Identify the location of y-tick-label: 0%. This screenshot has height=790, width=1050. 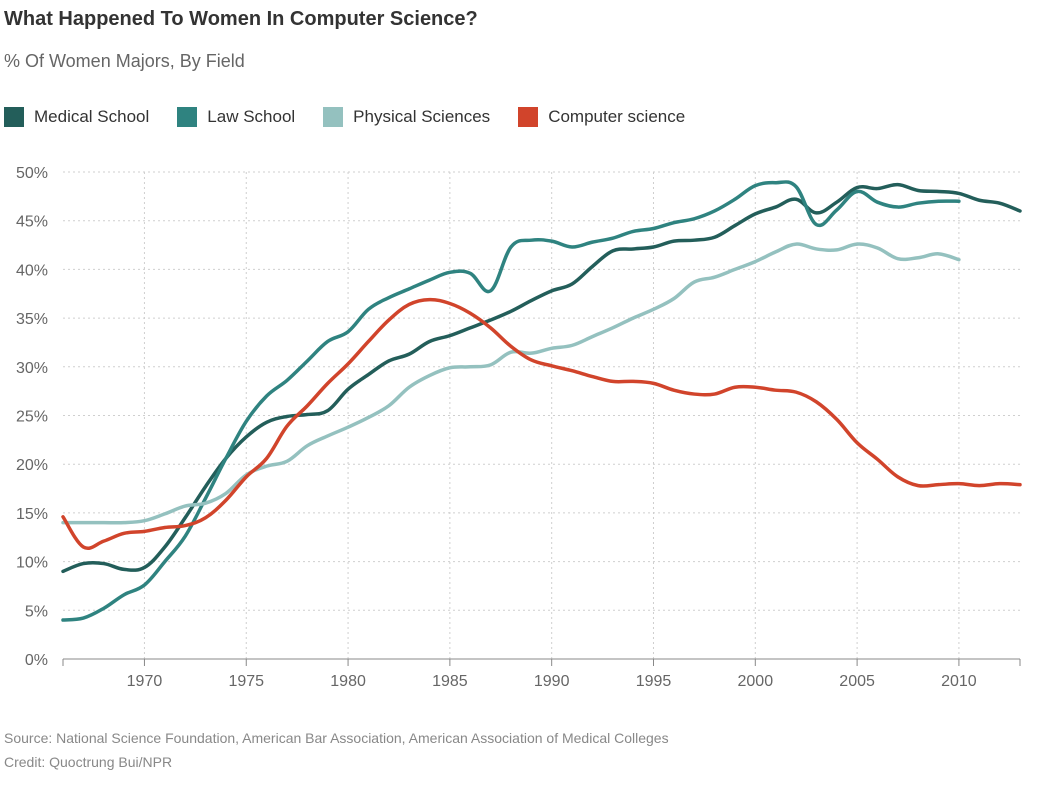
(36, 660).